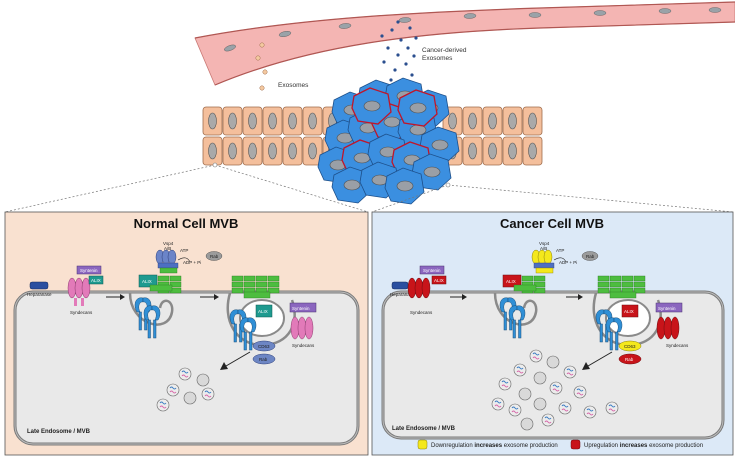  Describe the element at coordinates (167, 248) in the screenshot. I see `ab-label-normal: A/B` at that location.